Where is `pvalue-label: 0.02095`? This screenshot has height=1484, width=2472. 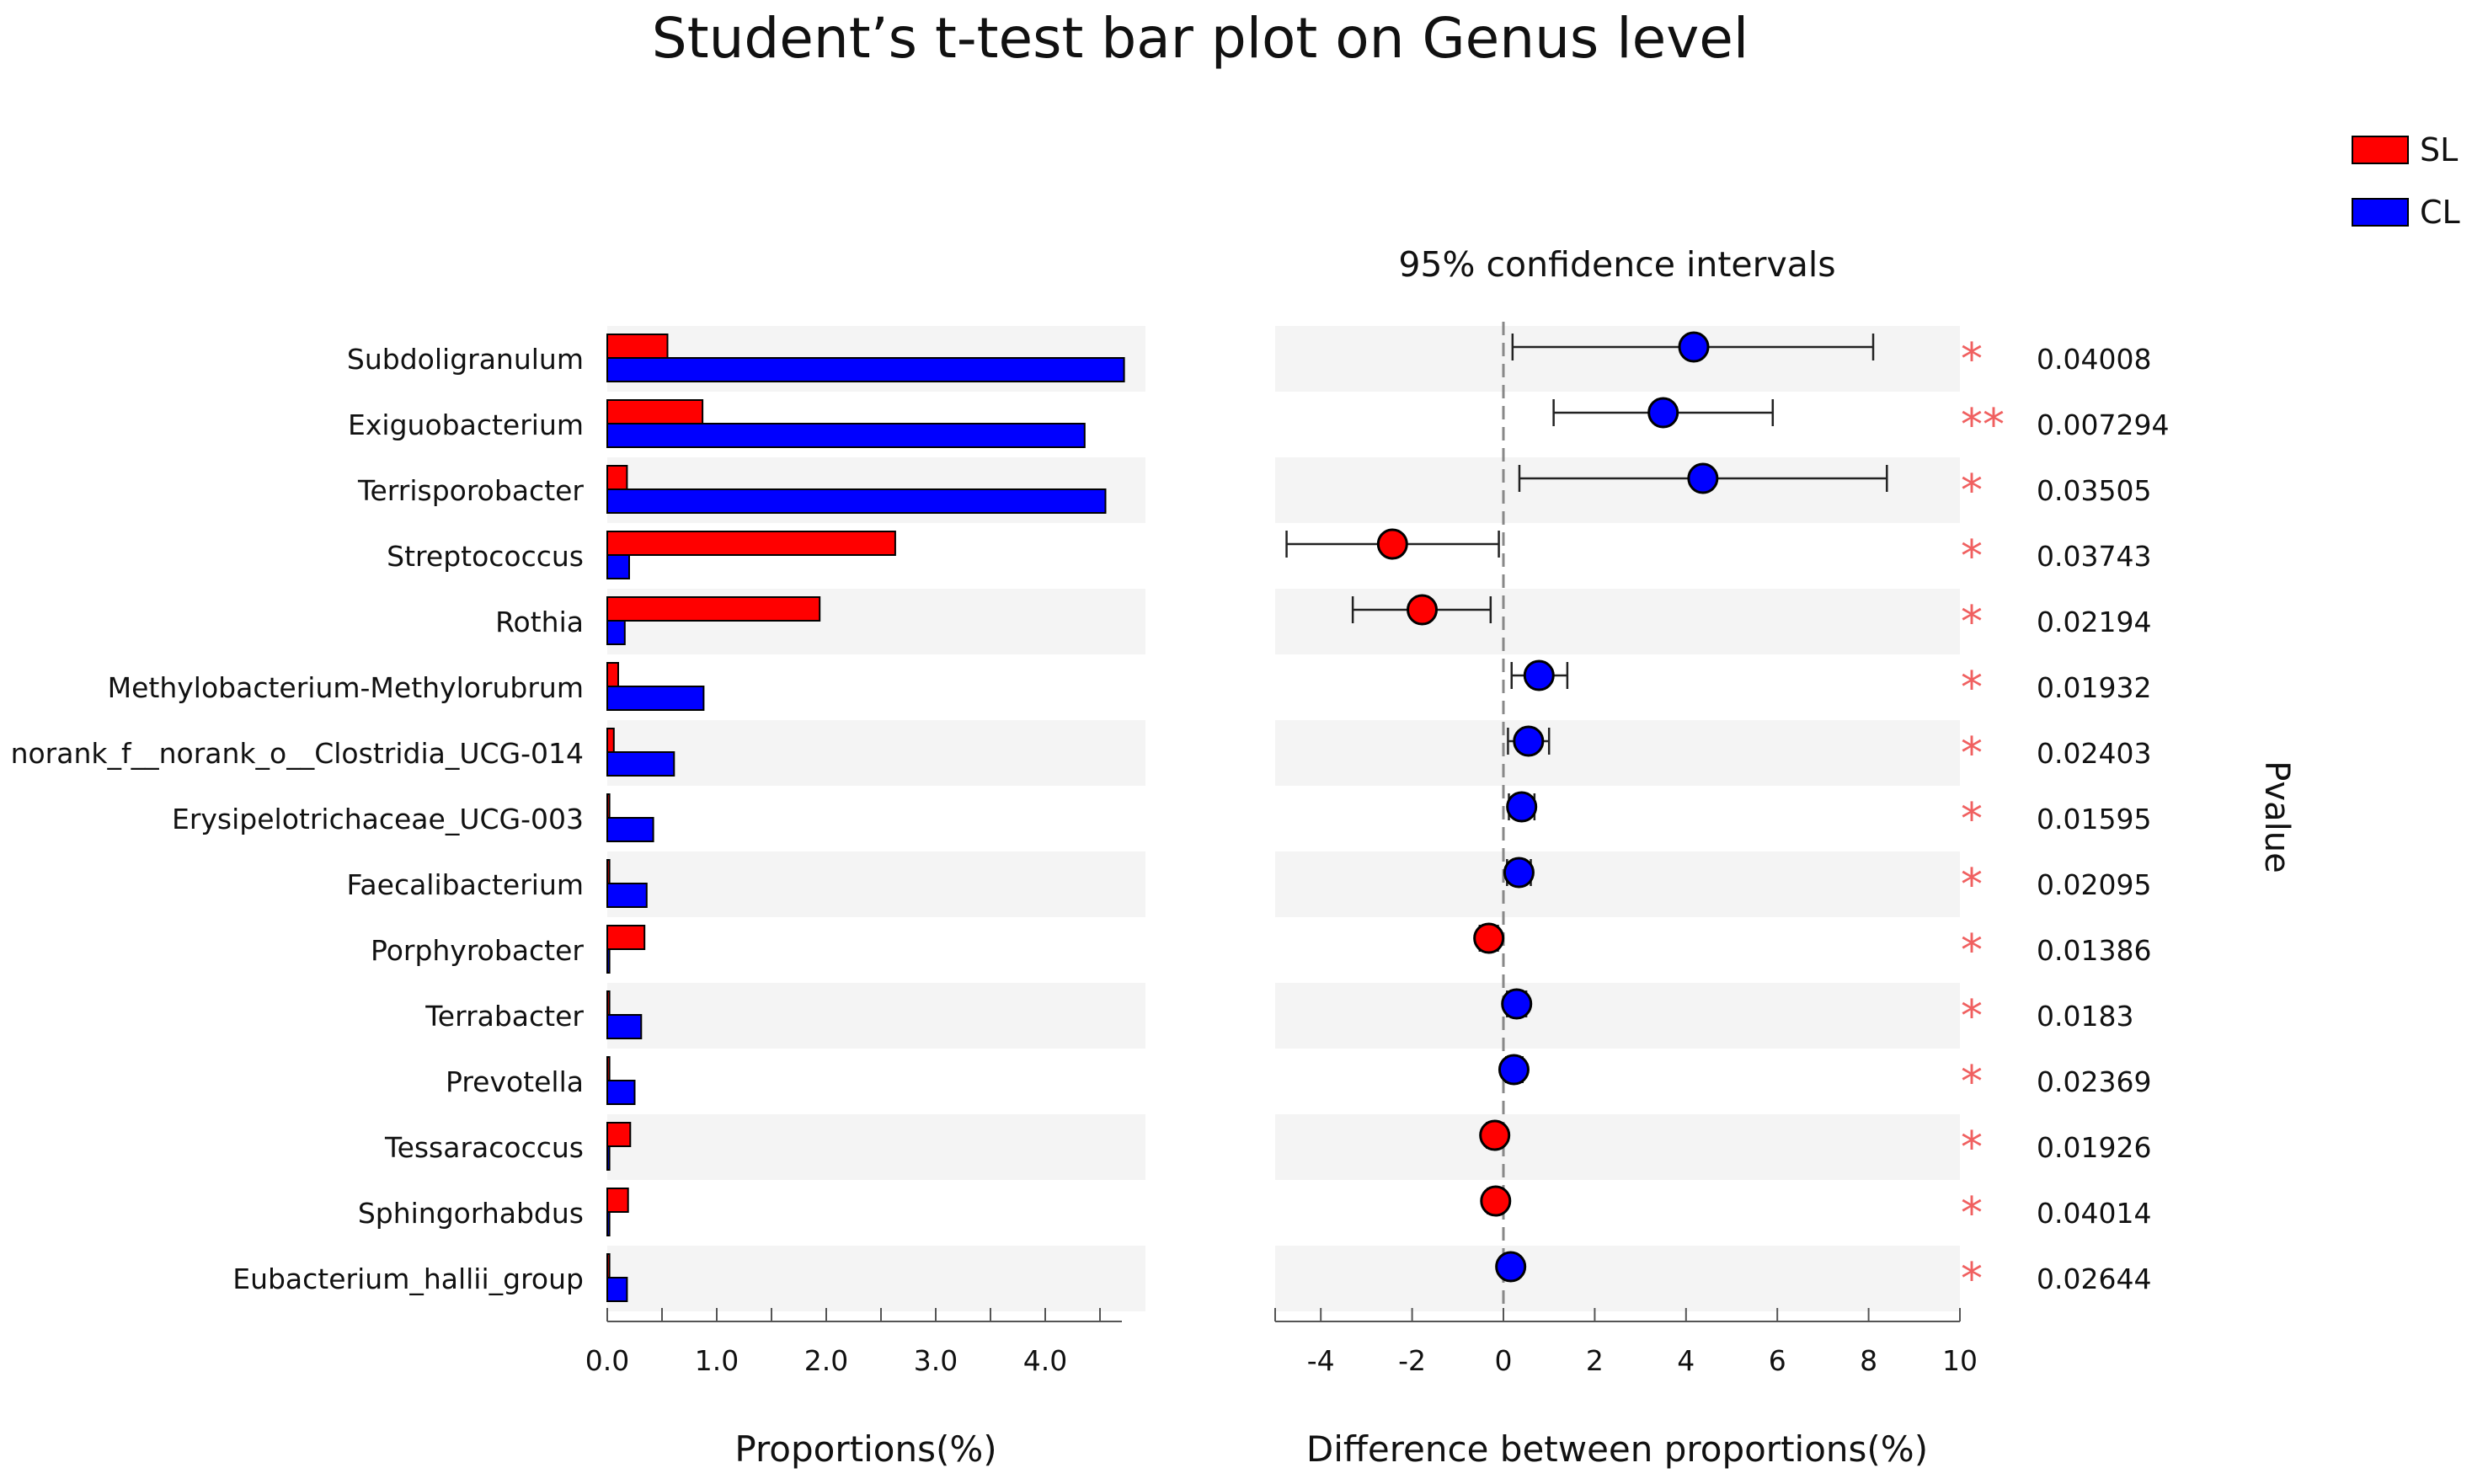 pvalue-label: 0.02095 is located at coordinates (2094, 885).